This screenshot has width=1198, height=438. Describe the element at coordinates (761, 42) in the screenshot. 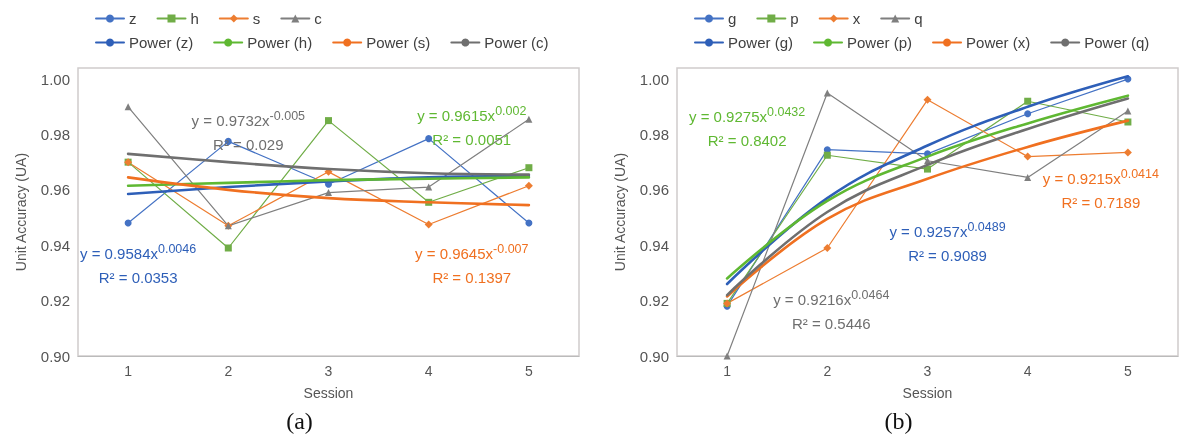

I see `legend-label: Power (g)` at that location.